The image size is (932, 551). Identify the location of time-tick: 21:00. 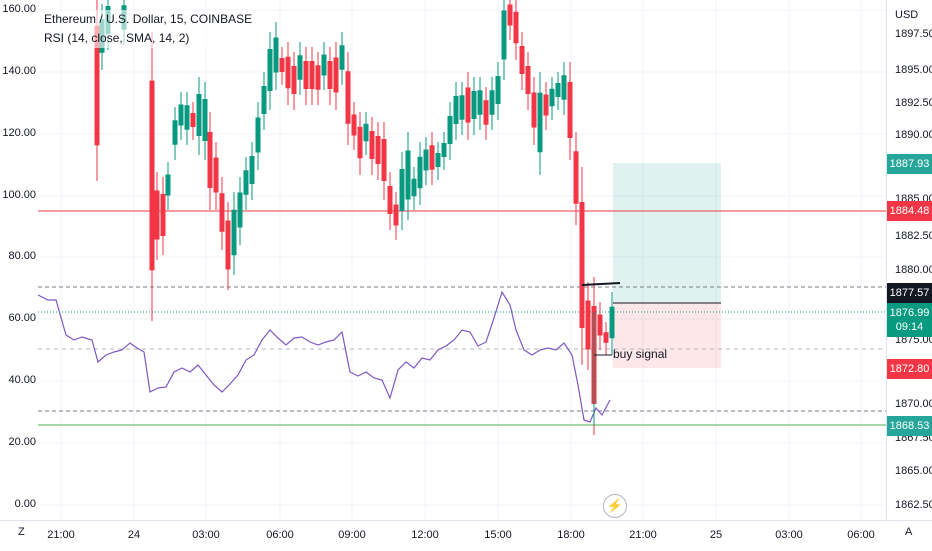
(643, 535).